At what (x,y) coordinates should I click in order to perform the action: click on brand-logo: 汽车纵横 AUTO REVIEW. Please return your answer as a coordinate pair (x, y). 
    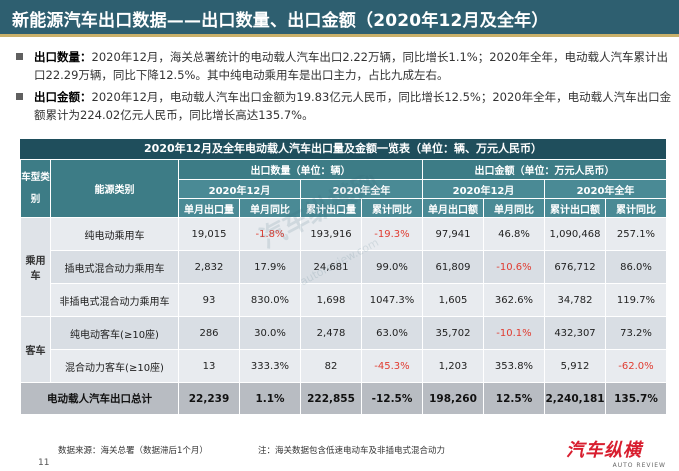
    Looking at the image, I should click on (619, 452).